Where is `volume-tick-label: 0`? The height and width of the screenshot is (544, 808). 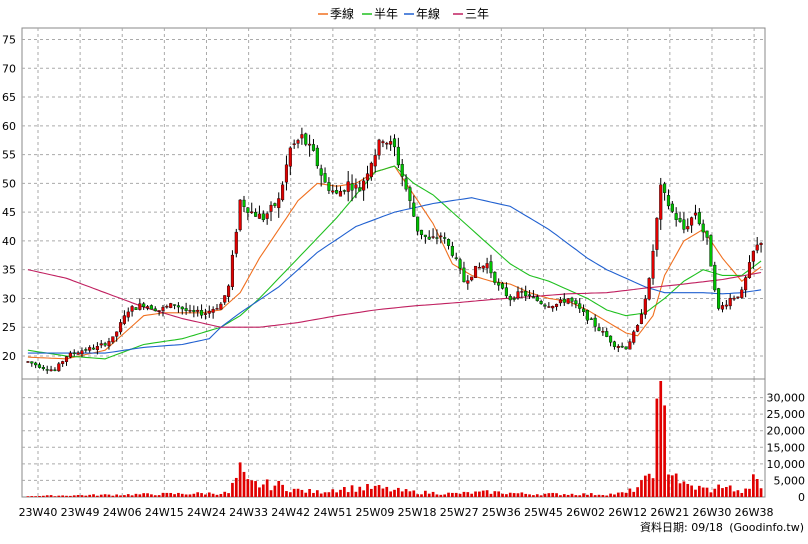
volume-tick-label: 0 is located at coordinates (801, 497).